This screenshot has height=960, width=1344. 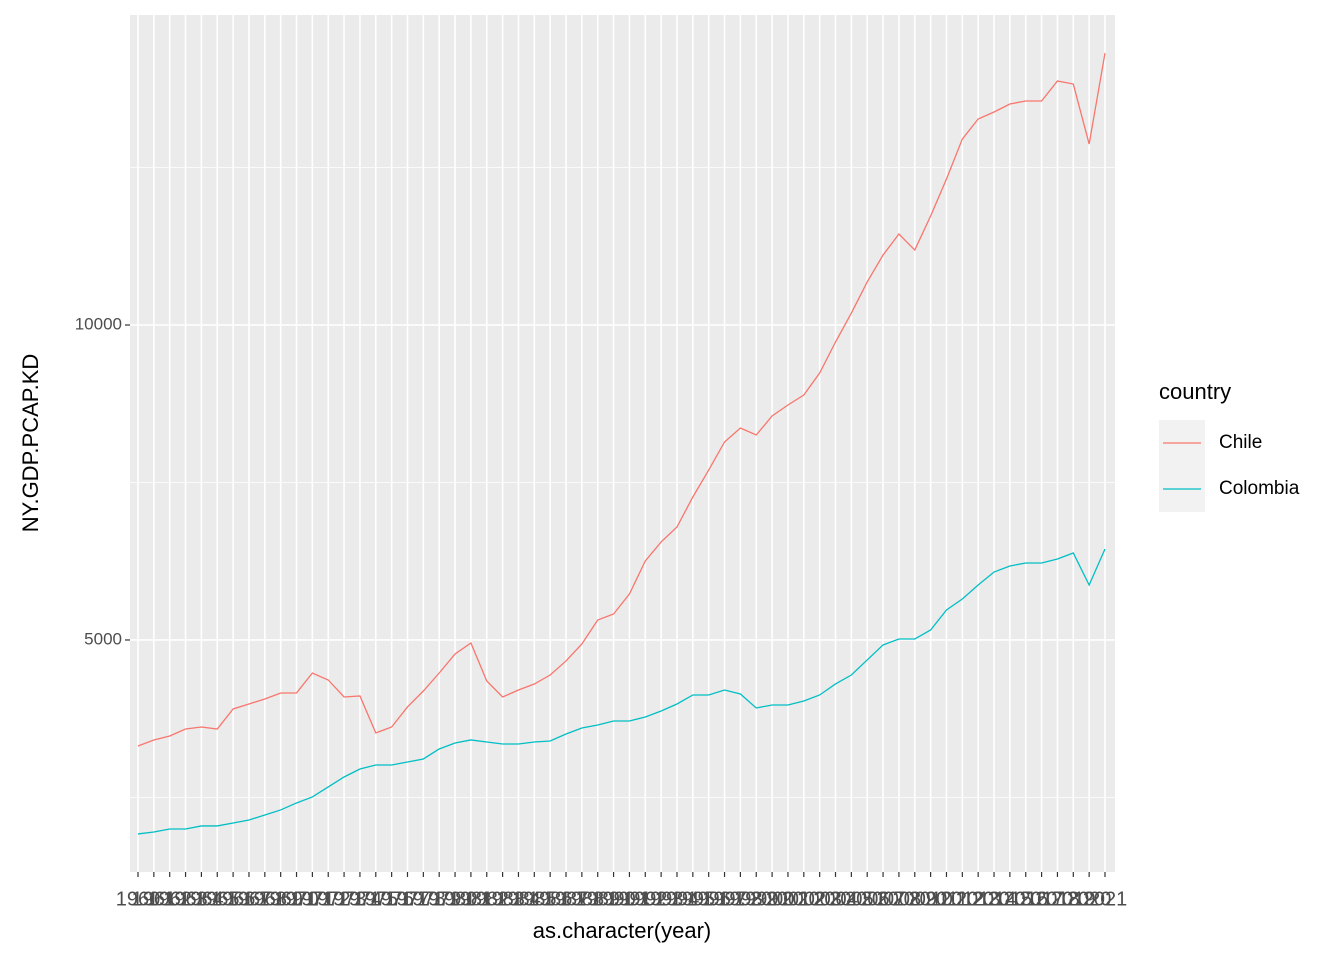 I want to click on x-tick-label: 2008, so click(x=899, y=899).